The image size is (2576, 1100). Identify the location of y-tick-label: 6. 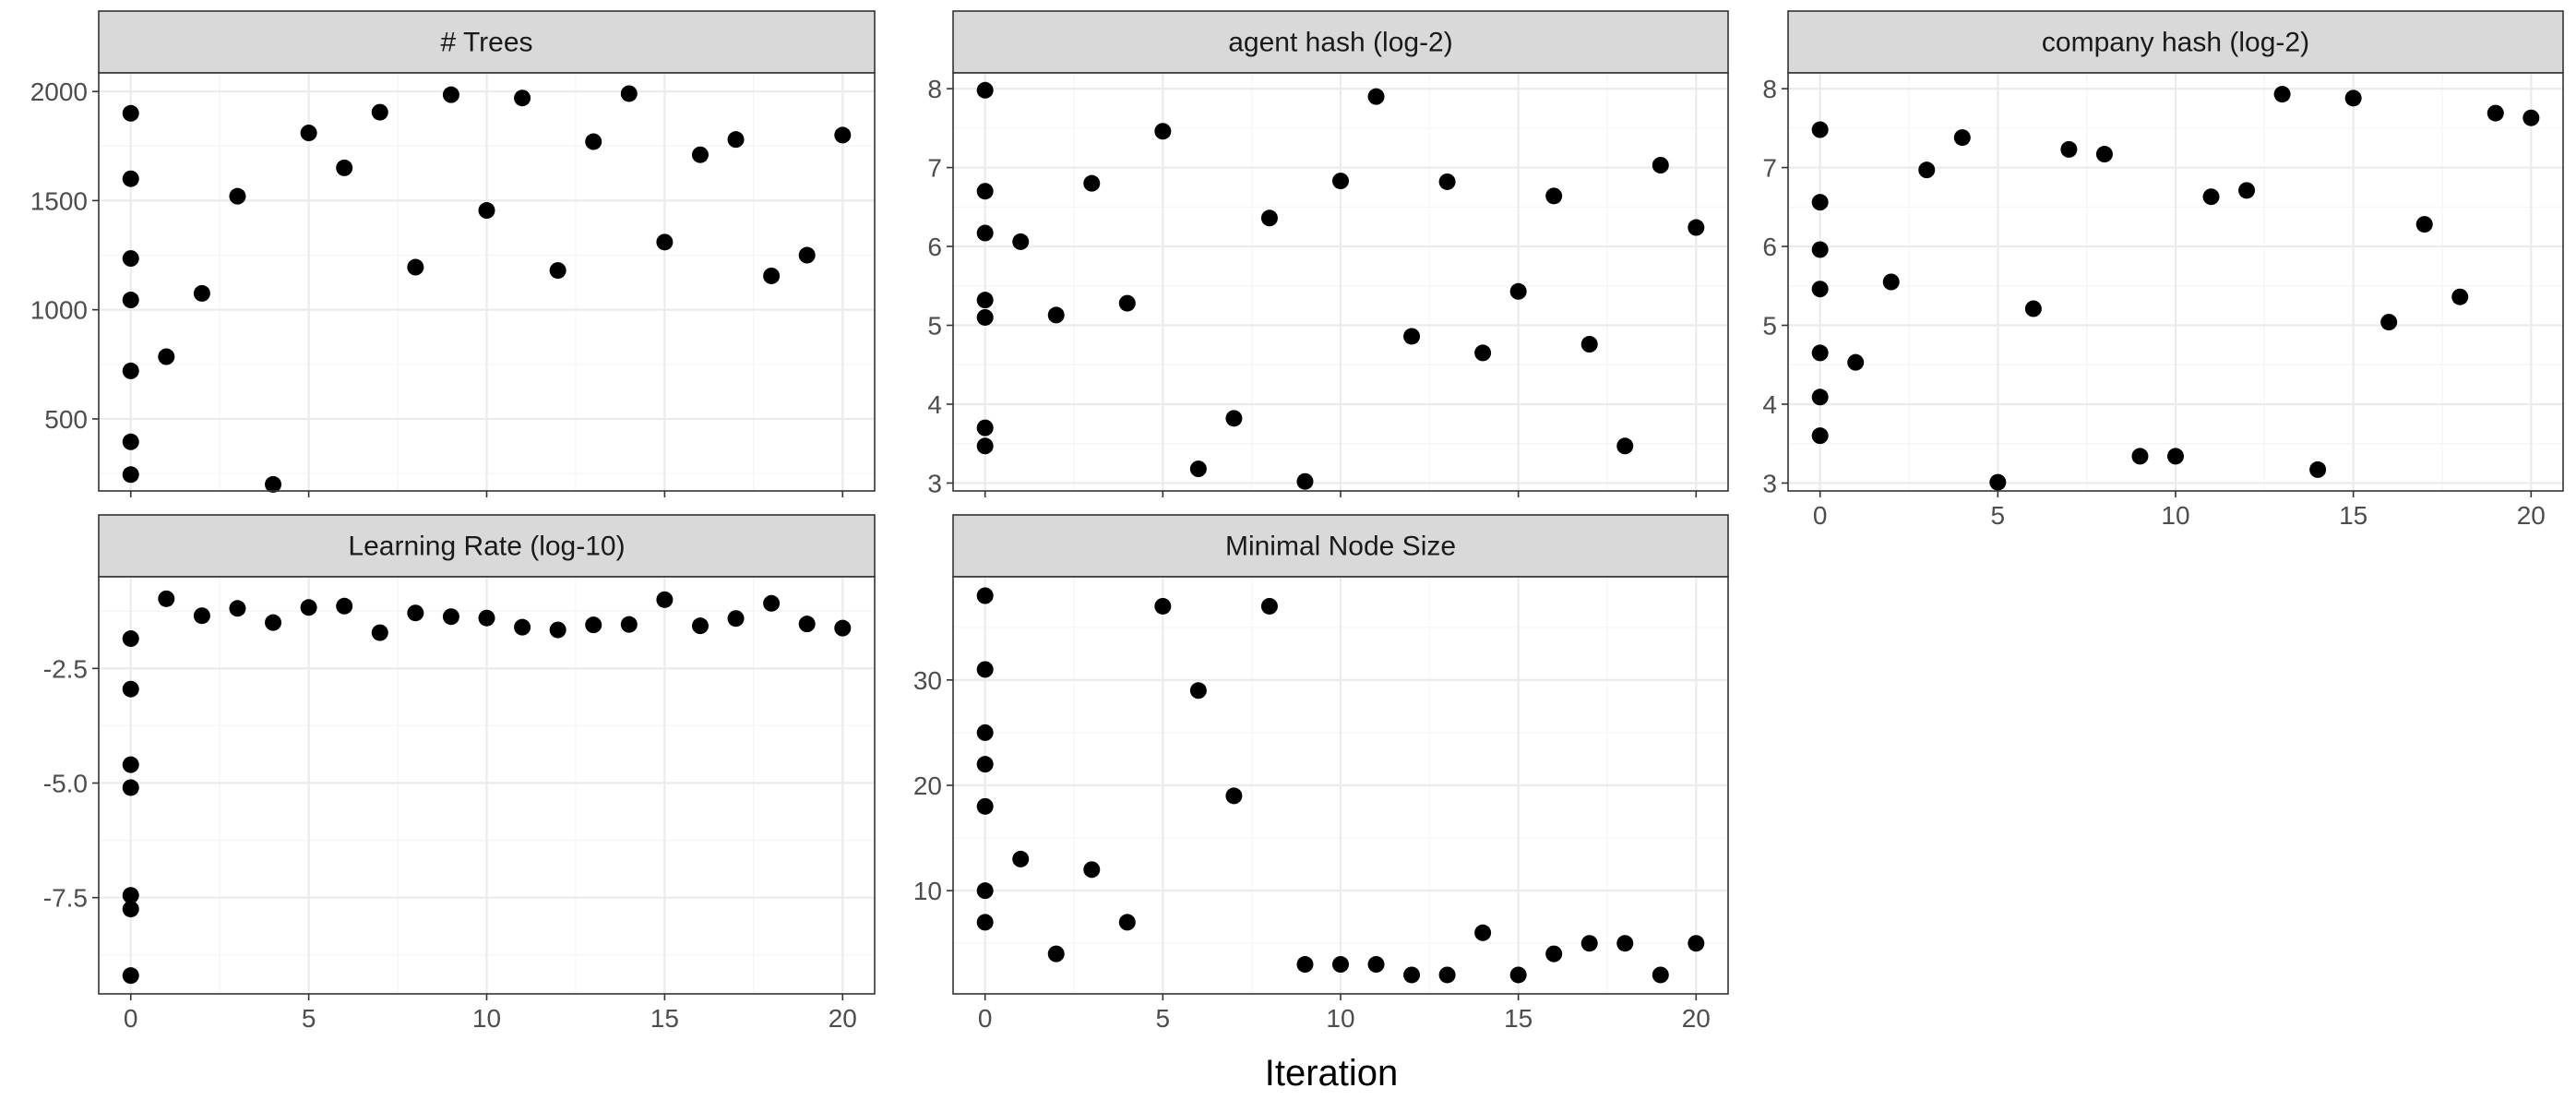
(934, 247).